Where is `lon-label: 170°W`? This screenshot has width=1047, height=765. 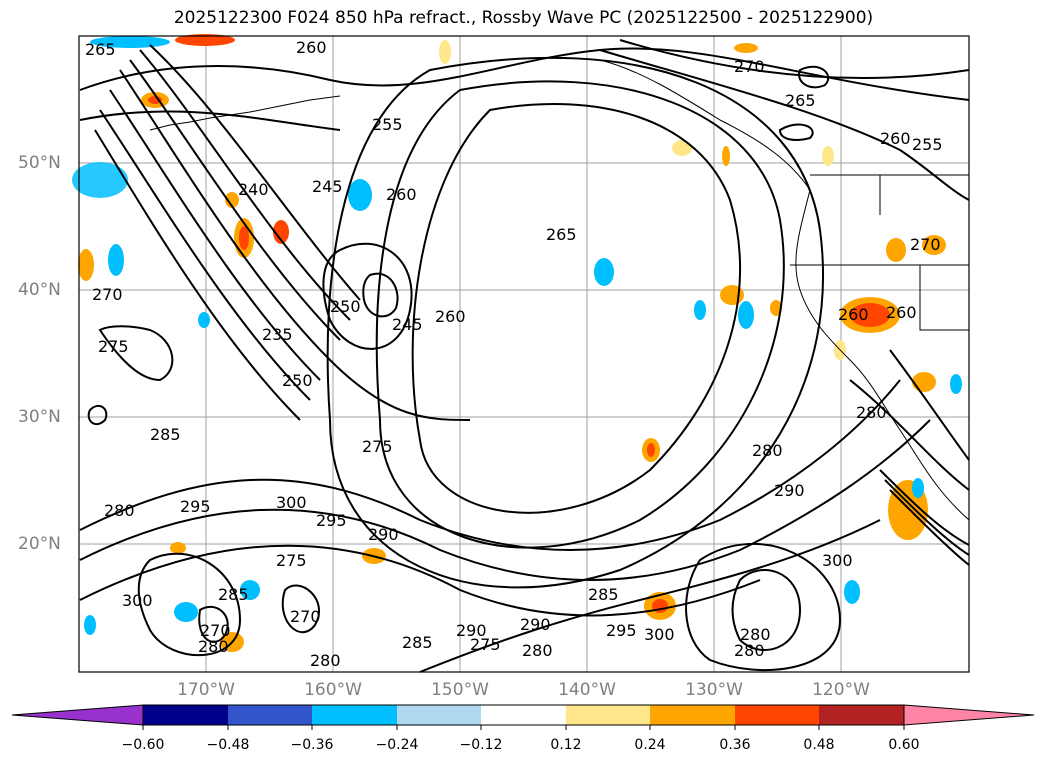
lon-label: 170°W is located at coordinates (206, 690).